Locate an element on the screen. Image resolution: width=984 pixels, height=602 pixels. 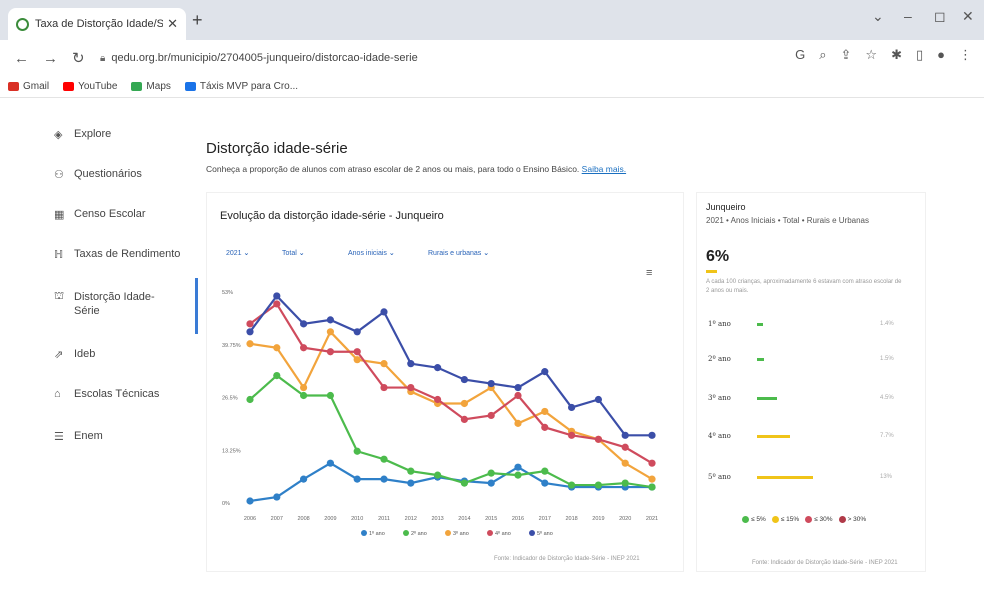
extensions-icon: ✱ is located at coordinates (896, 54).